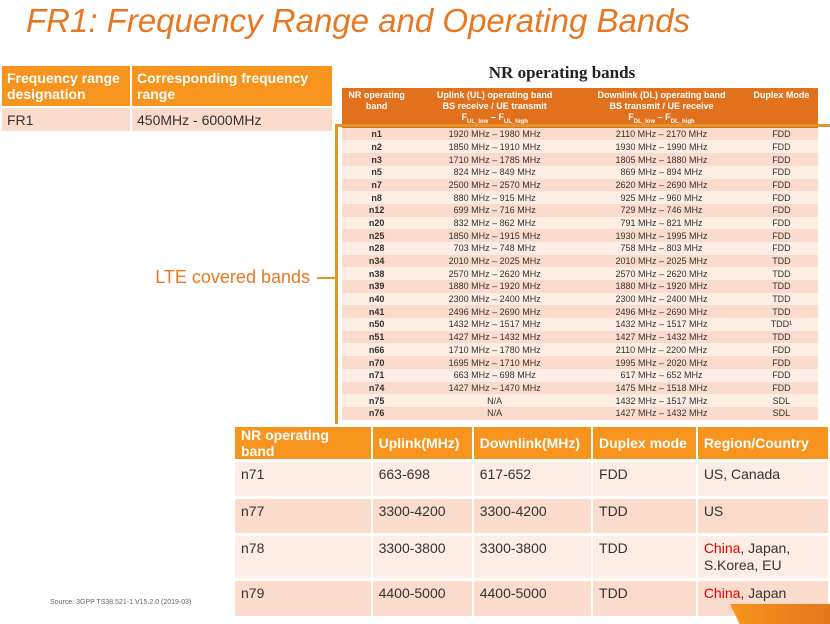 This screenshot has height=624, width=830. What do you see at coordinates (762, 443) in the screenshot?
I see `header-region: Region/Country` at bounding box center [762, 443].